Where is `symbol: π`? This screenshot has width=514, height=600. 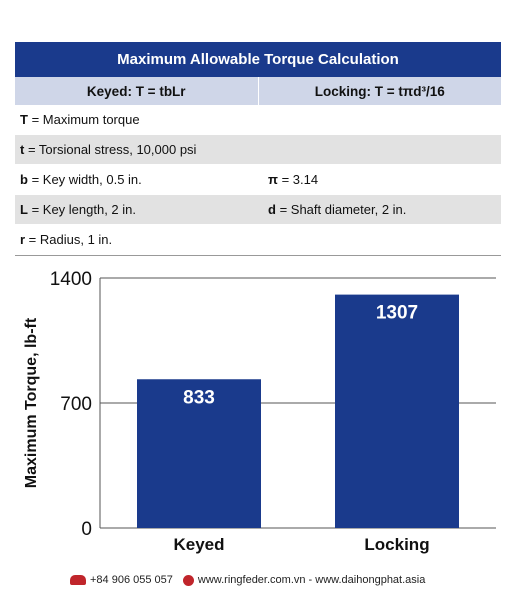
symbol: π is located at coordinates (273, 179).